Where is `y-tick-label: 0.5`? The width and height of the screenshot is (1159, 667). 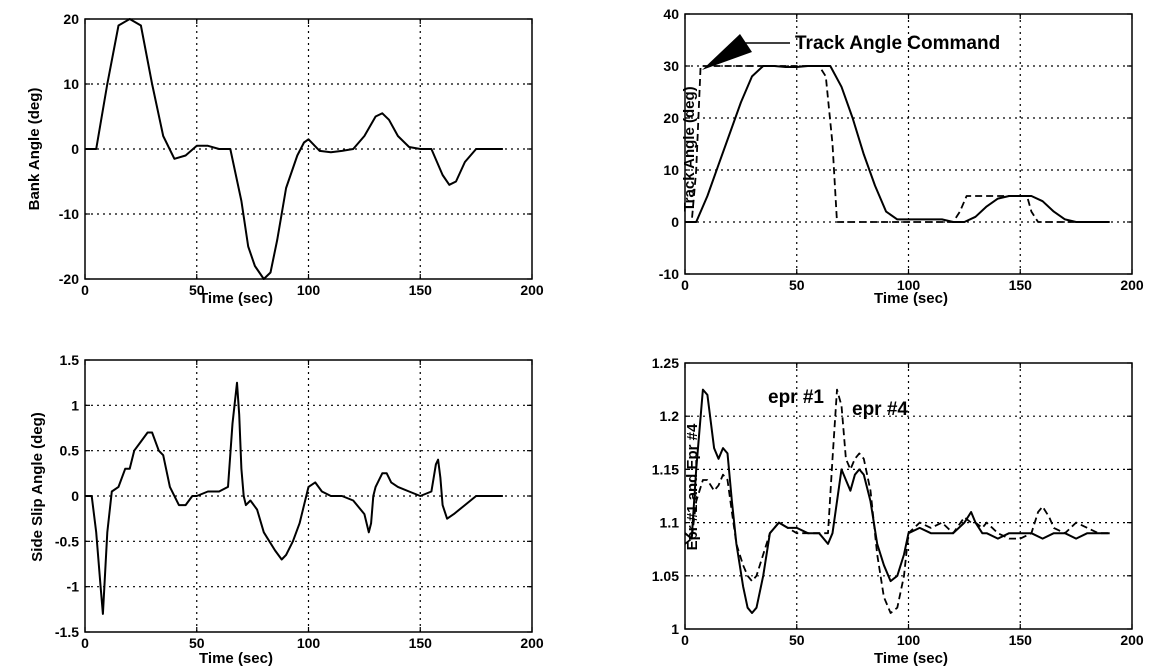 y-tick-label: 0.5 is located at coordinates (70, 451).